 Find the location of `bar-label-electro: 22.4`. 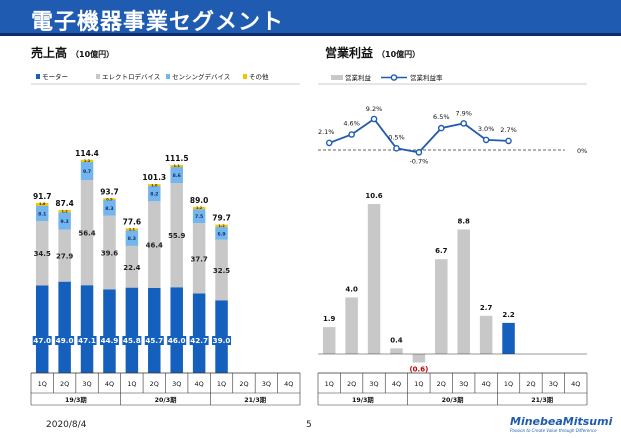

bar-label-electro: 22.4 is located at coordinates (131, 268).